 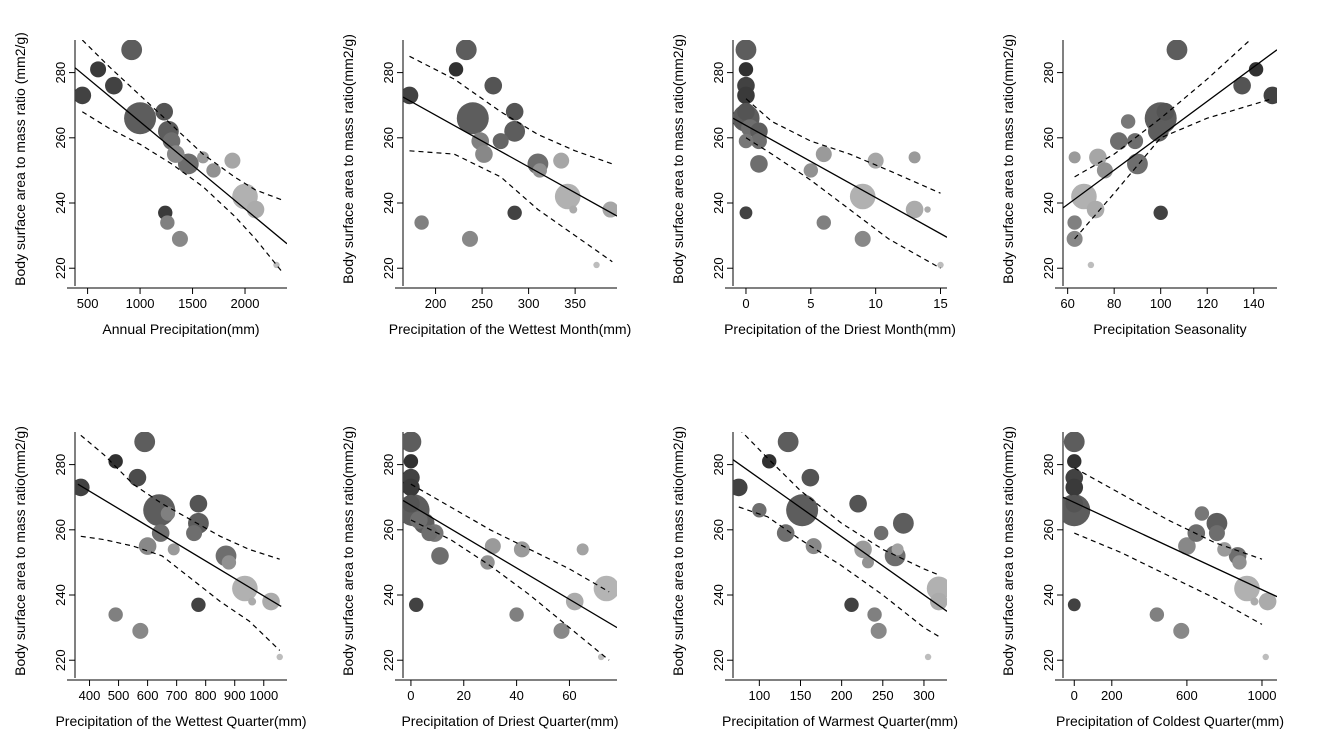 What do you see at coordinates (810, 303) in the screenshot?
I see `x-tick-label: 5` at bounding box center [810, 303].